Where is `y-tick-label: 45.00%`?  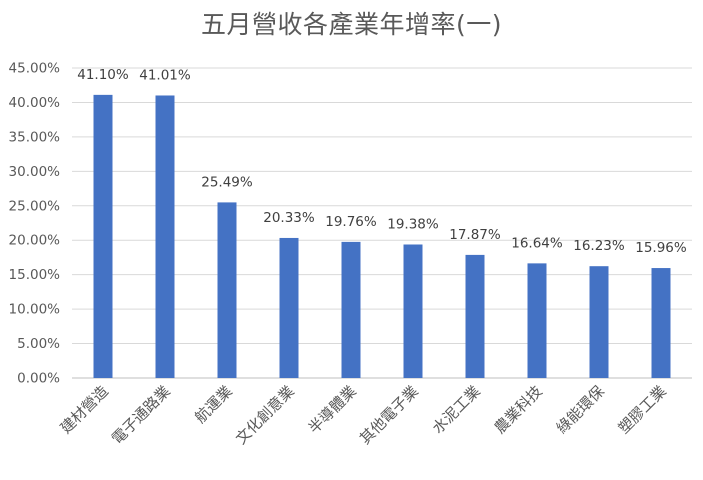
y-tick-label: 45.00% is located at coordinates (35, 69).